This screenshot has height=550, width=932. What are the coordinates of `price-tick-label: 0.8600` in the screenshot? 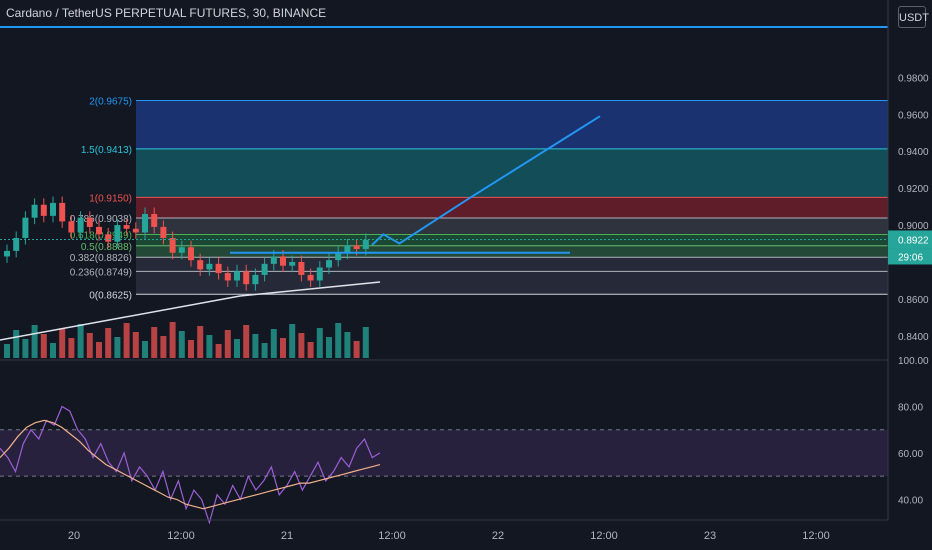 It's located at (913, 300).